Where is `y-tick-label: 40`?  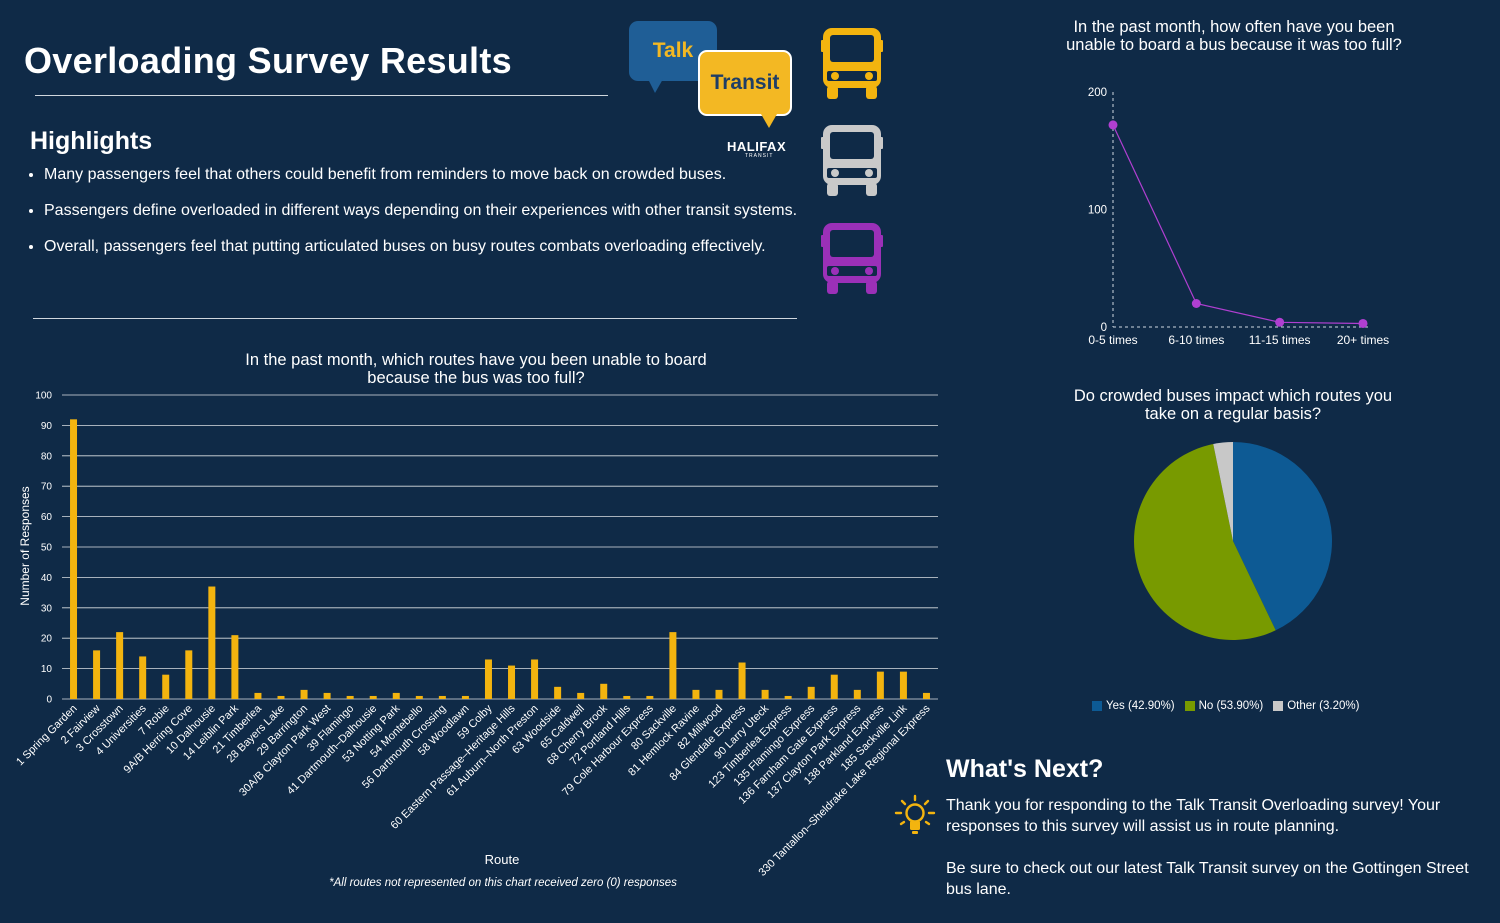
y-tick-label: 40 is located at coordinates (47, 578).